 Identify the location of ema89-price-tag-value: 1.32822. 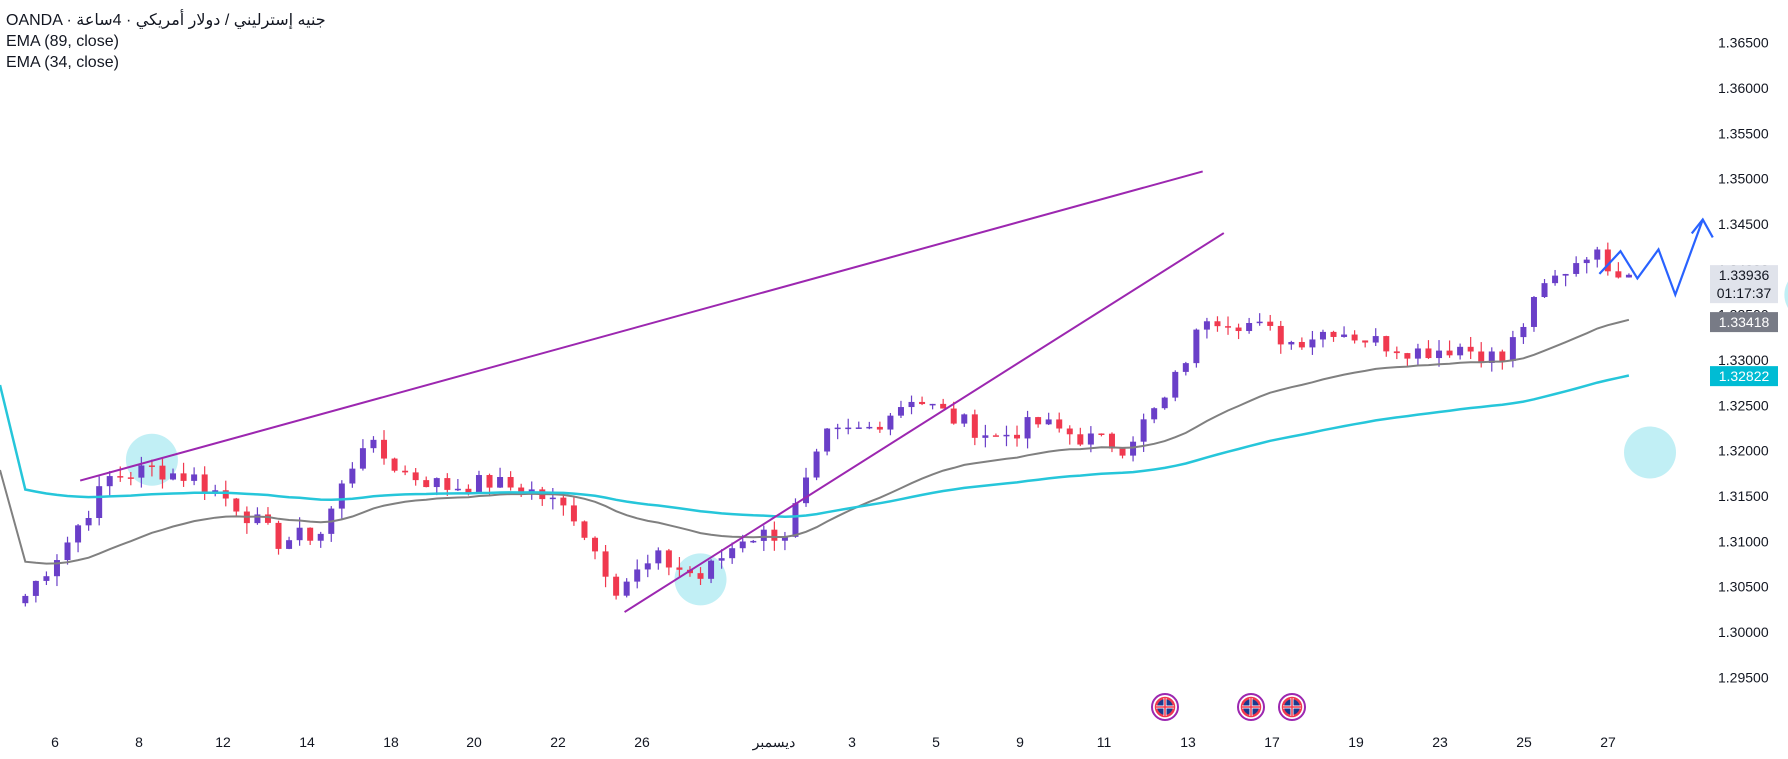
(1744, 376).